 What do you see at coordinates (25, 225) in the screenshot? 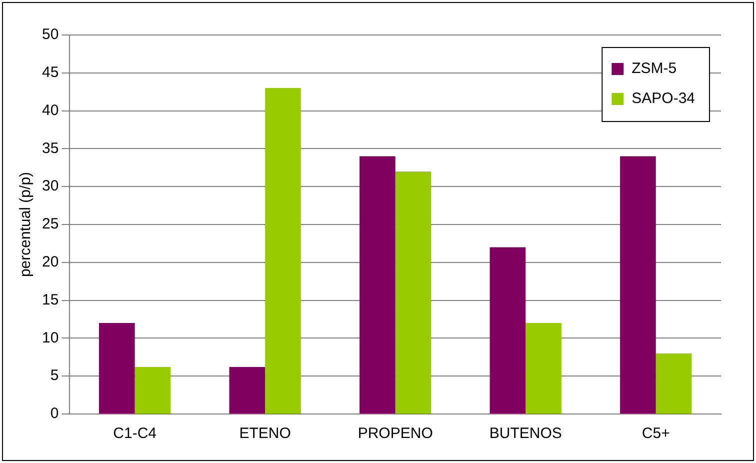
I see `y-axis-title: percentual (p/p)` at bounding box center [25, 225].